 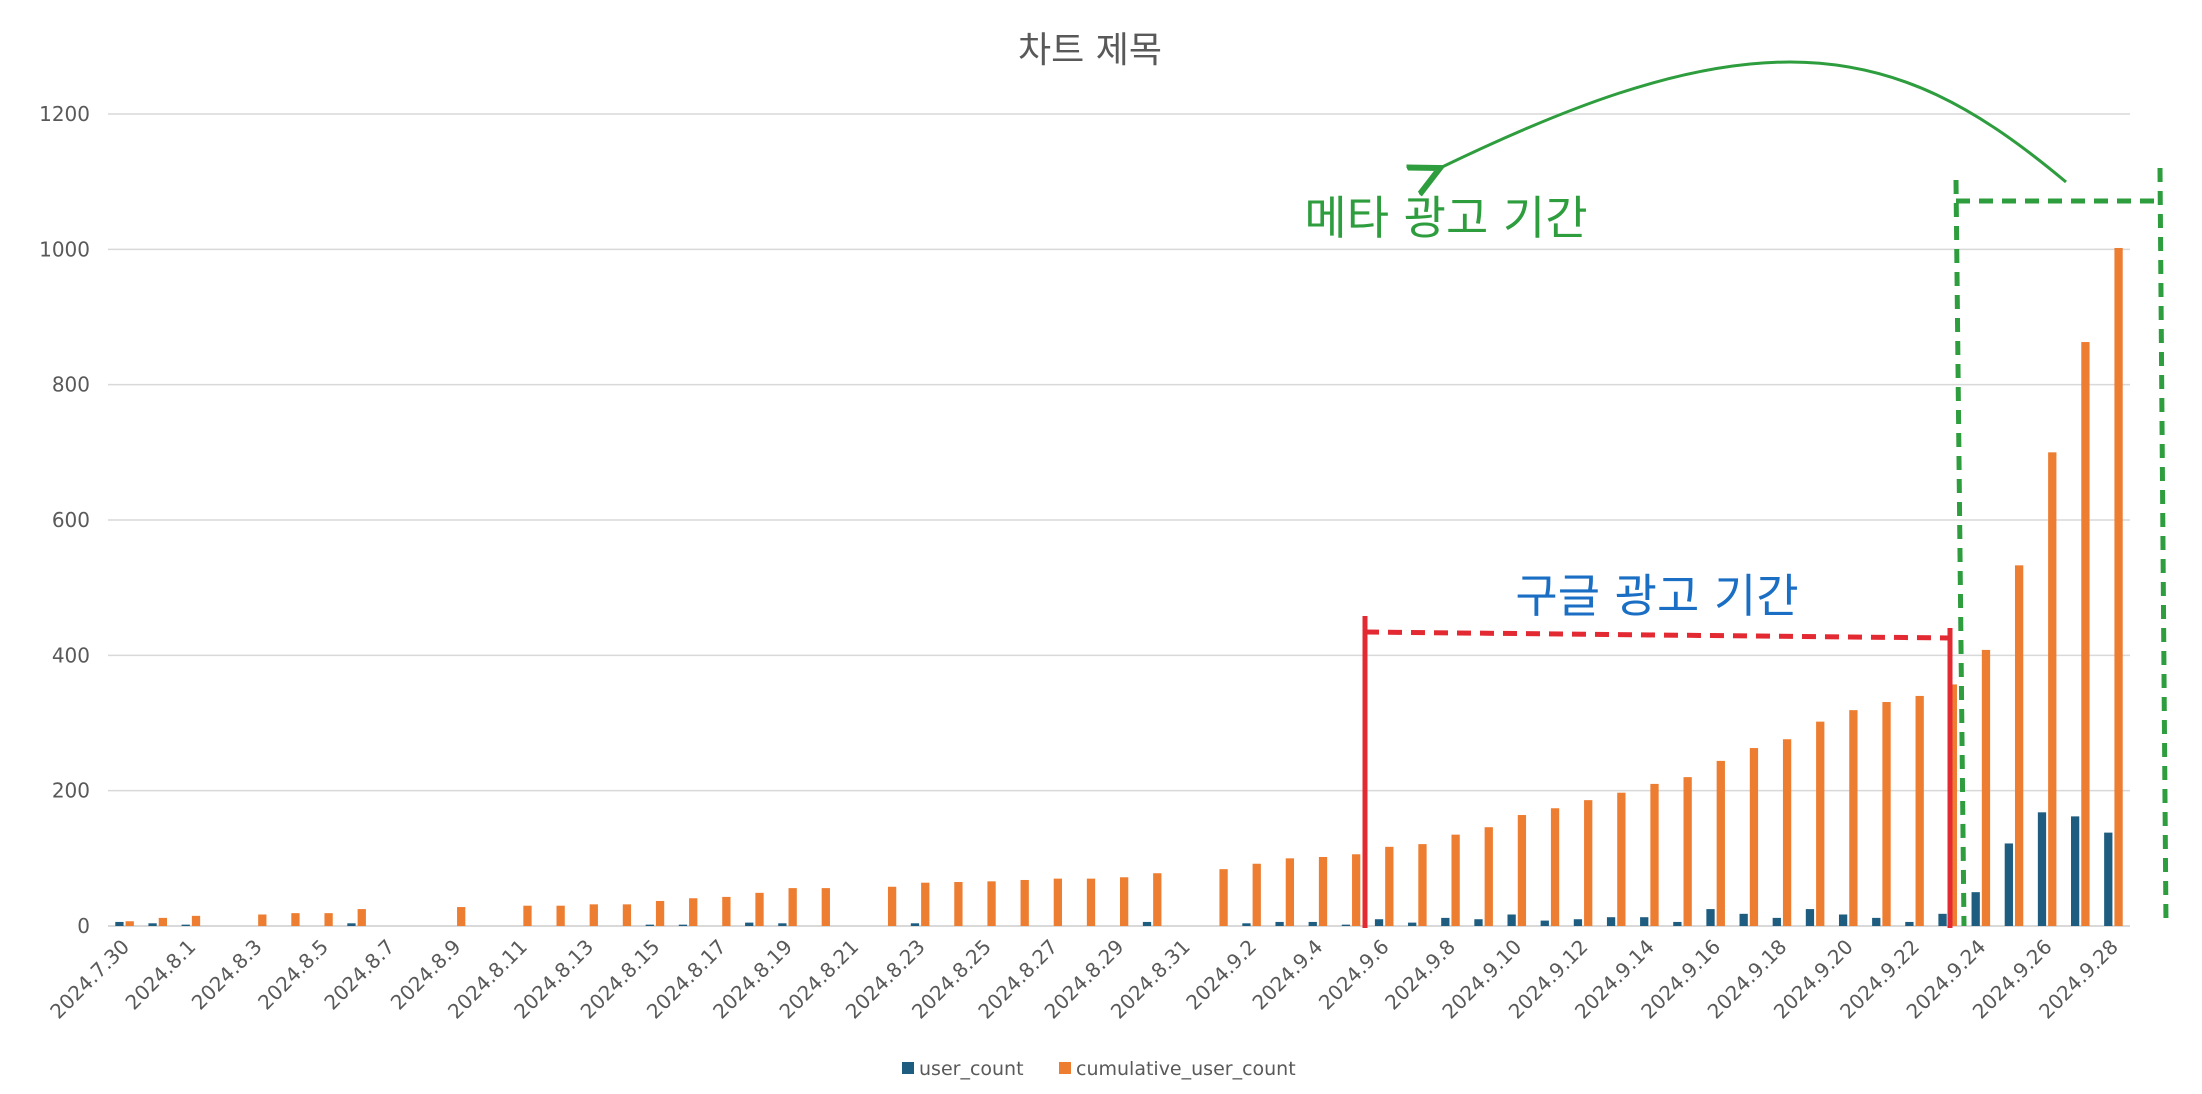 I want to click on x-tick-label: 2024.9.4, so click(x=1287, y=975).